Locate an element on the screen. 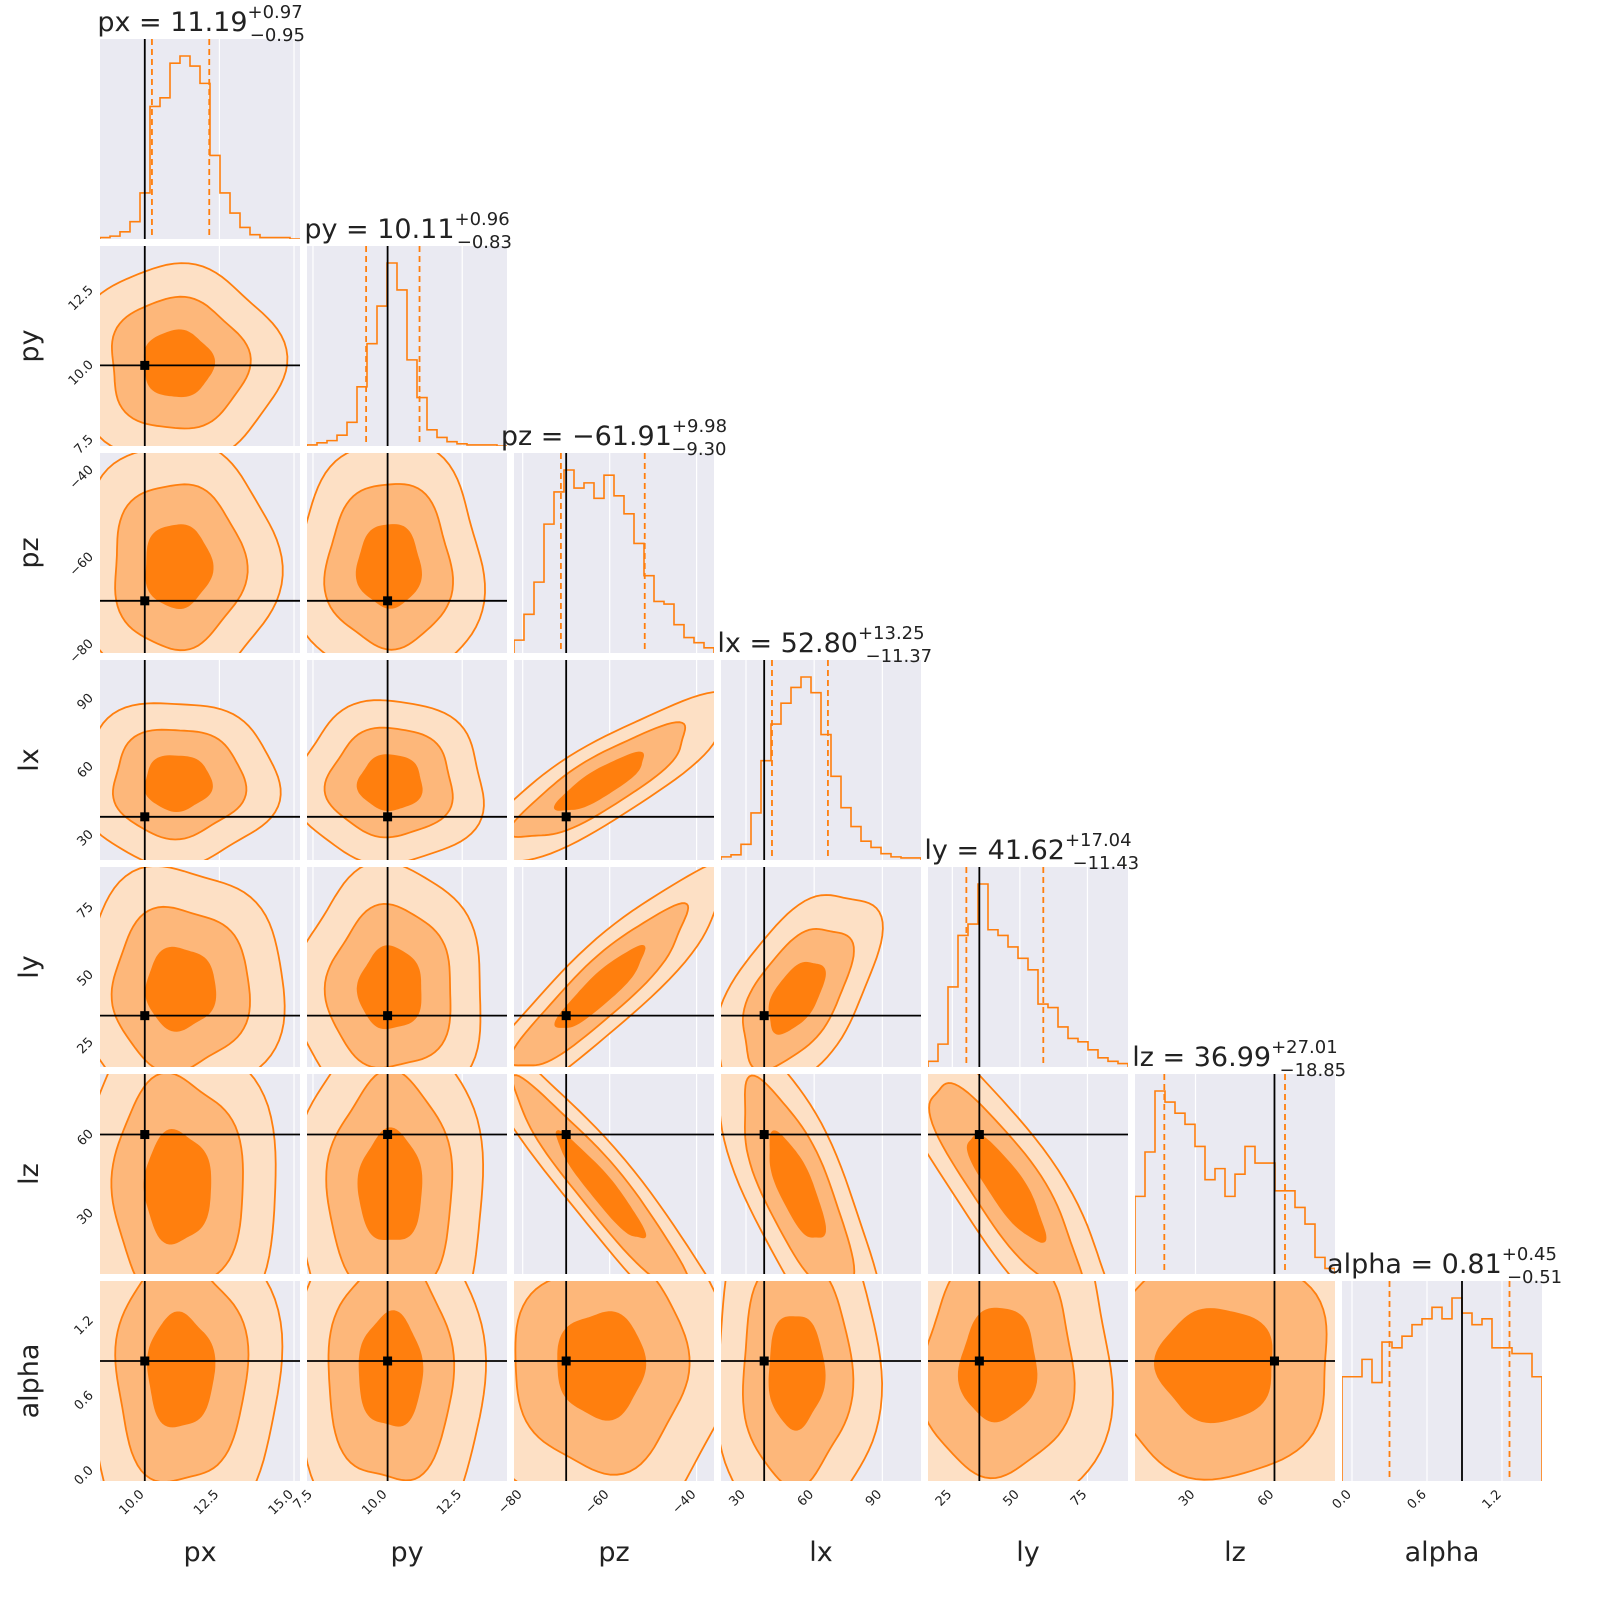 The width and height of the screenshot is (1600, 1600). x-axis-label-pz: pz is located at coordinates (613, 1552).